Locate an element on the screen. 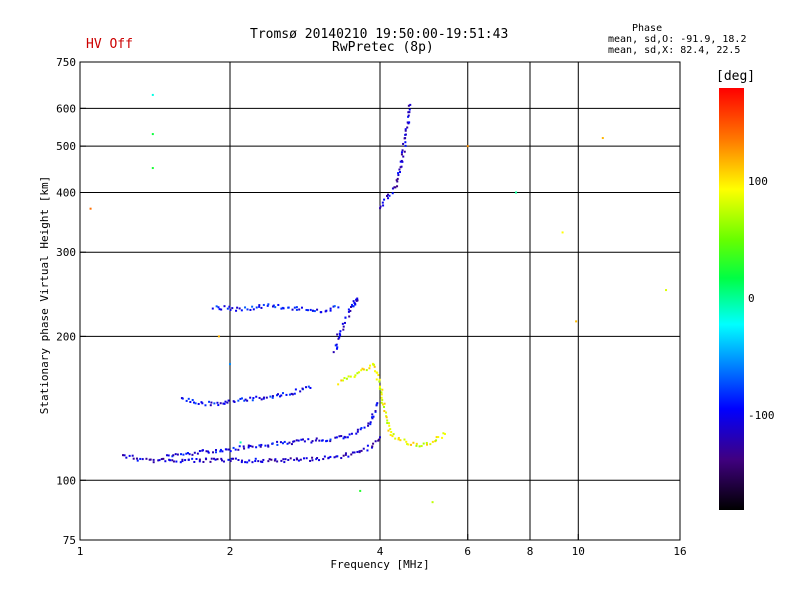 The image size is (800, 600). phase-o-stats: mean, sd,O: -91.9, 18.2 is located at coordinates (677, 39).